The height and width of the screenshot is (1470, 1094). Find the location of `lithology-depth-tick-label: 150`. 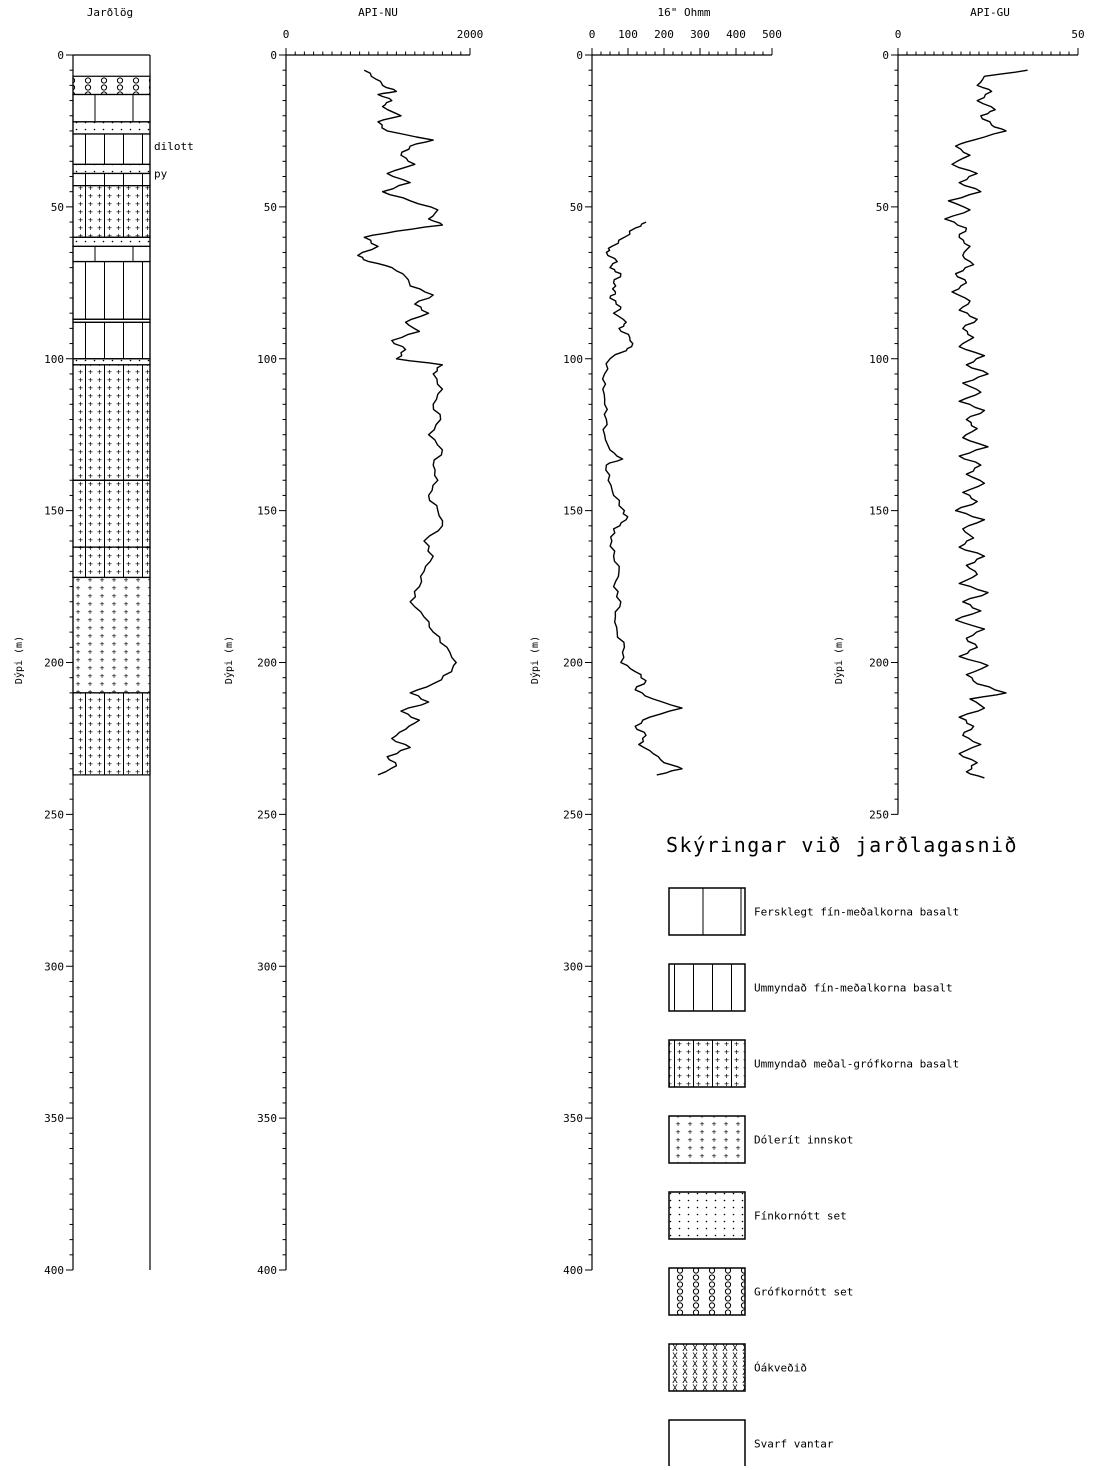

lithology-depth-tick-label: 150 is located at coordinates (54, 511).